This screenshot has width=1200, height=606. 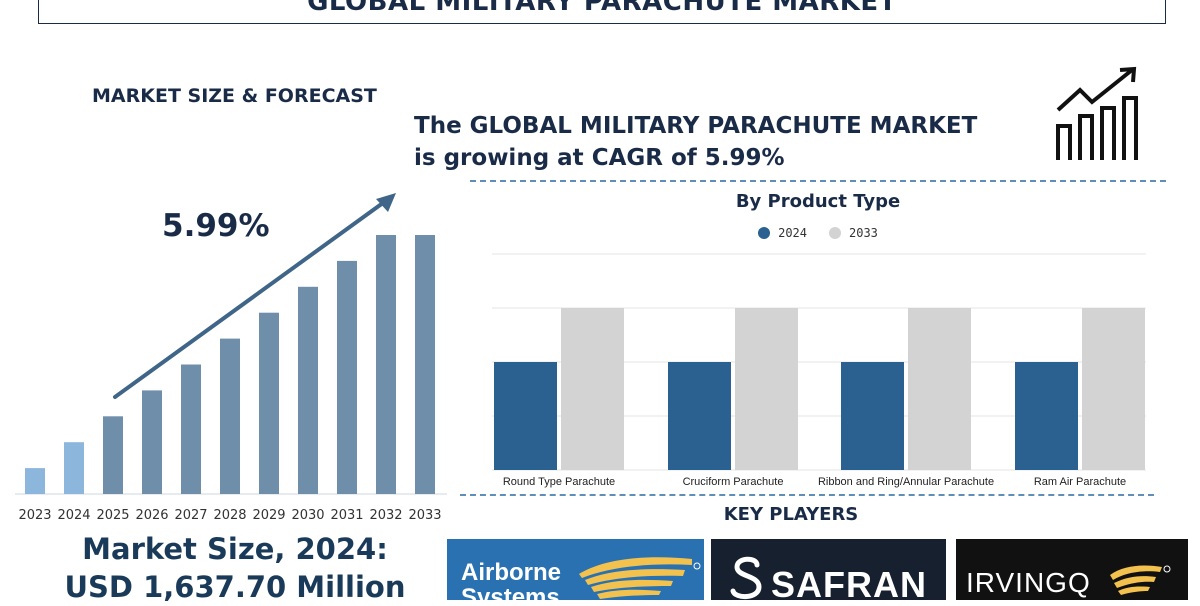 I want to click on airborne-systems-logo-art: Airborne Systems, so click(x=581, y=578).